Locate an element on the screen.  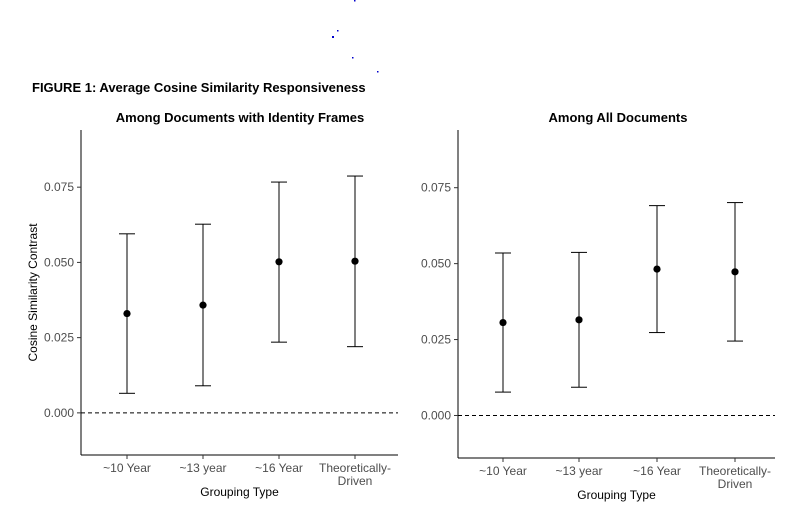
y-axis-title: Cosine Similarity Contrast is located at coordinates (33, 292).